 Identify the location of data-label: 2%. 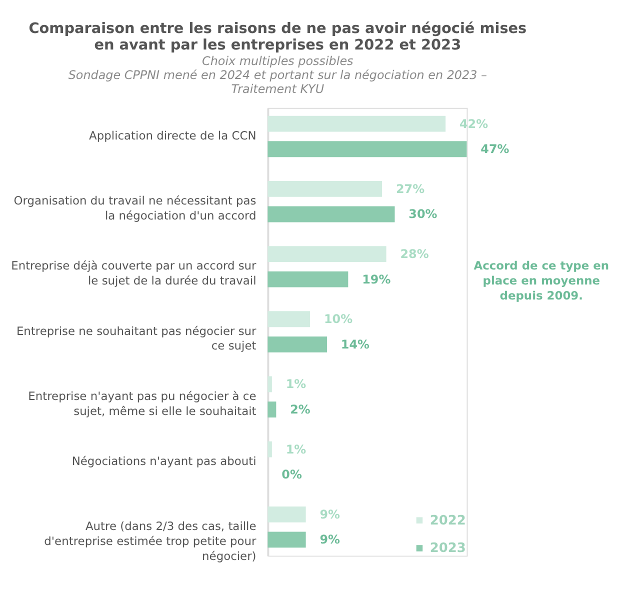
(300, 409).